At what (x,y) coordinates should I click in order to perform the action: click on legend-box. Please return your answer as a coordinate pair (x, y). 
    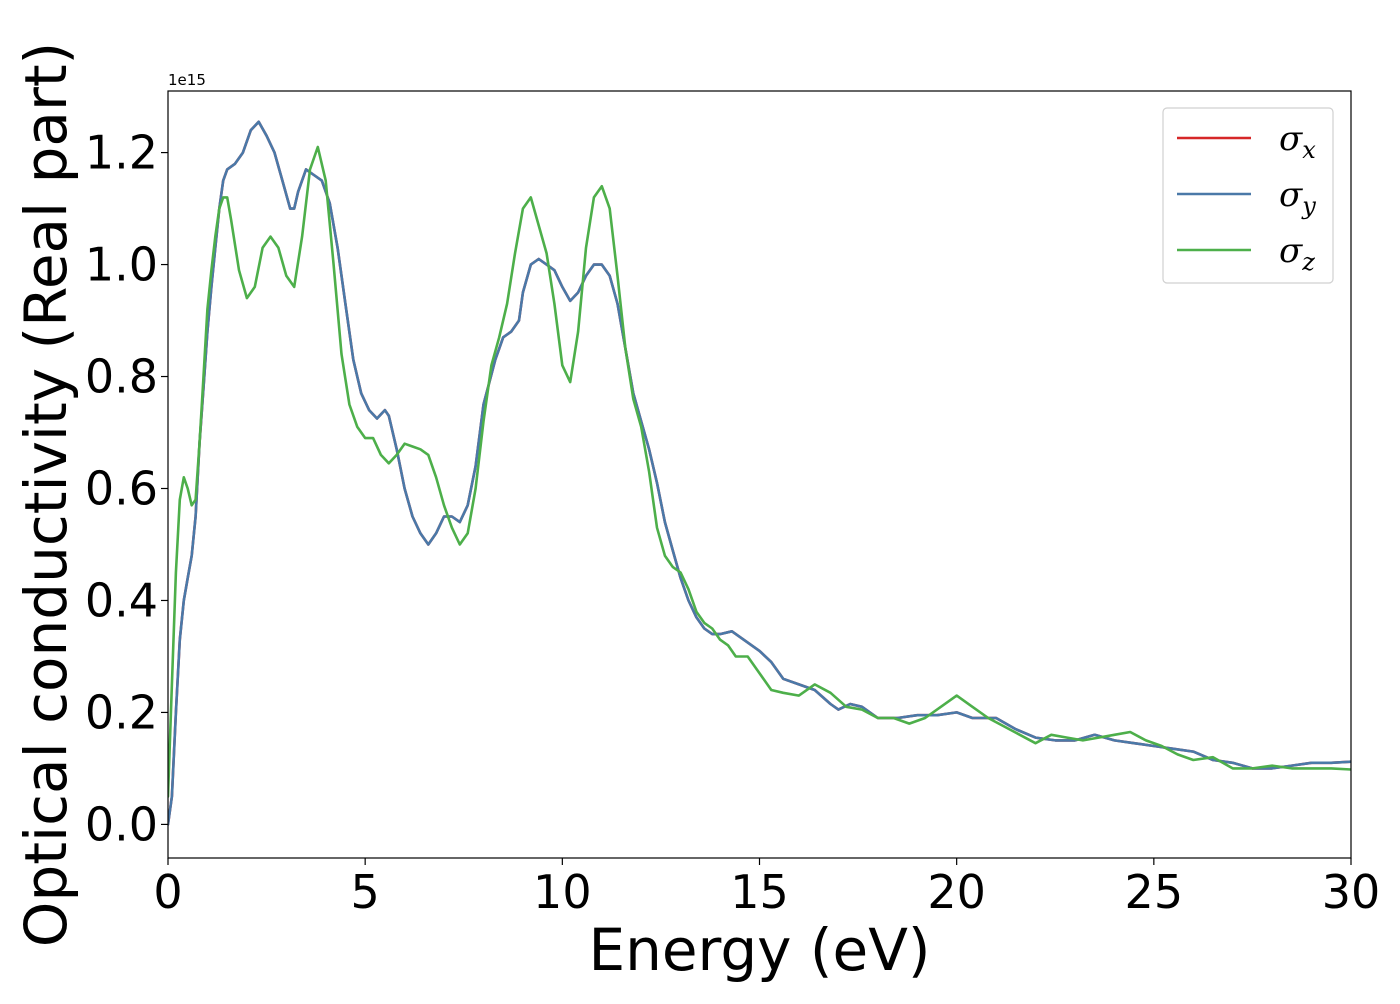
    Looking at the image, I should click on (1248, 195).